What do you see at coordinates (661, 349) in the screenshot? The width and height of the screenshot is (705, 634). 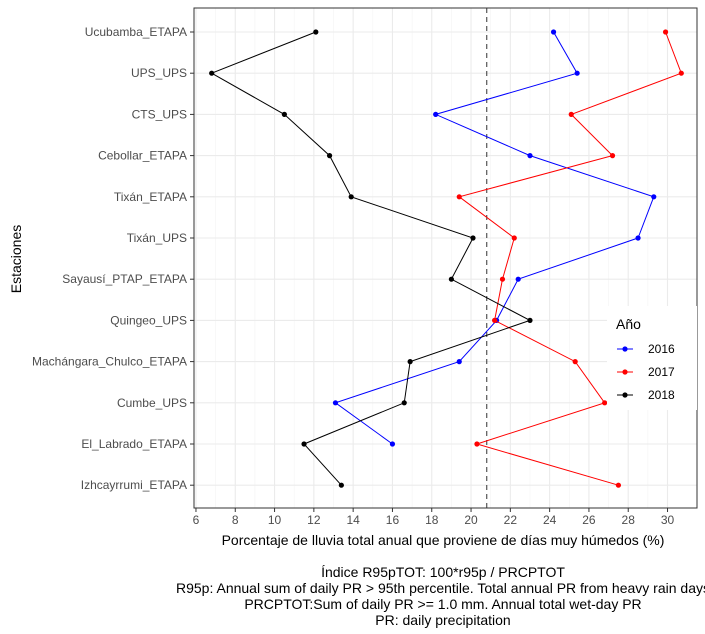 I see `legend-label: 2016` at bounding box center [661, 349].